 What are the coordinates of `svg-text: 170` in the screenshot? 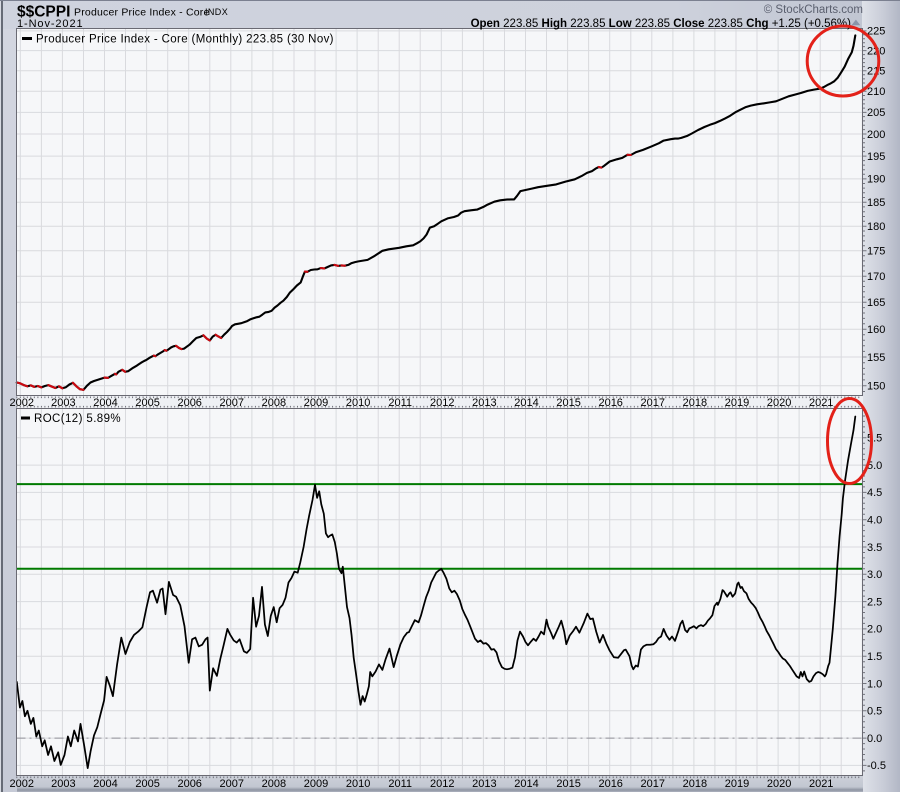 It's located at (876, 277).